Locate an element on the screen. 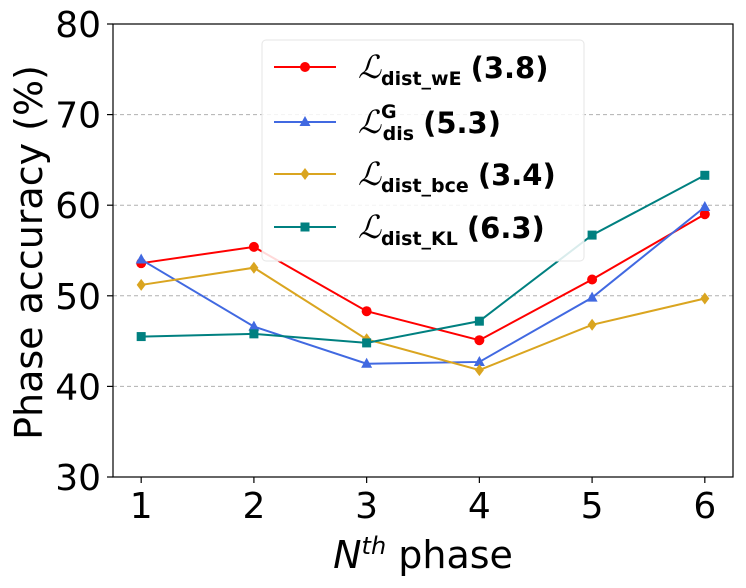  legend-sub: dist_wE is located at coordinates (421, 79).